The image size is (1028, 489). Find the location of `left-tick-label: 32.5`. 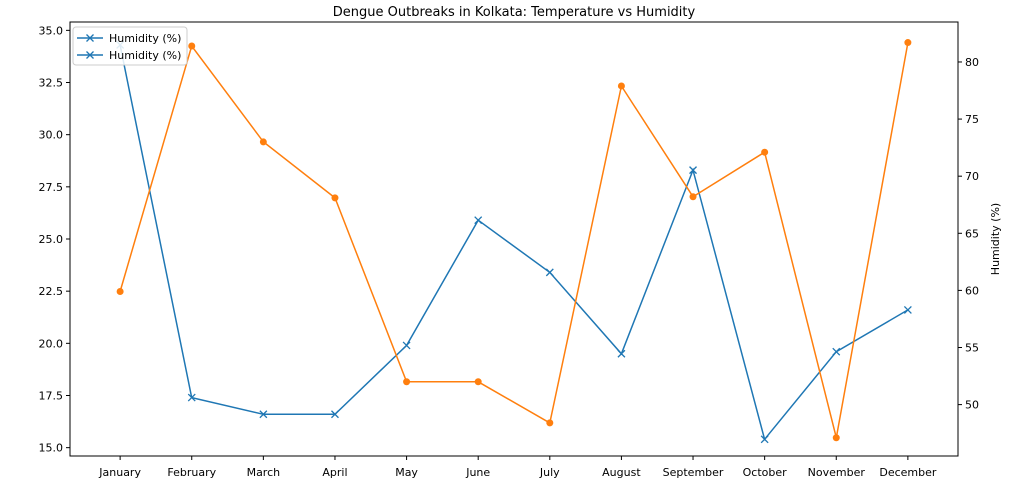

left-tick-label: 32.5 is located at coordinates (51, 83).